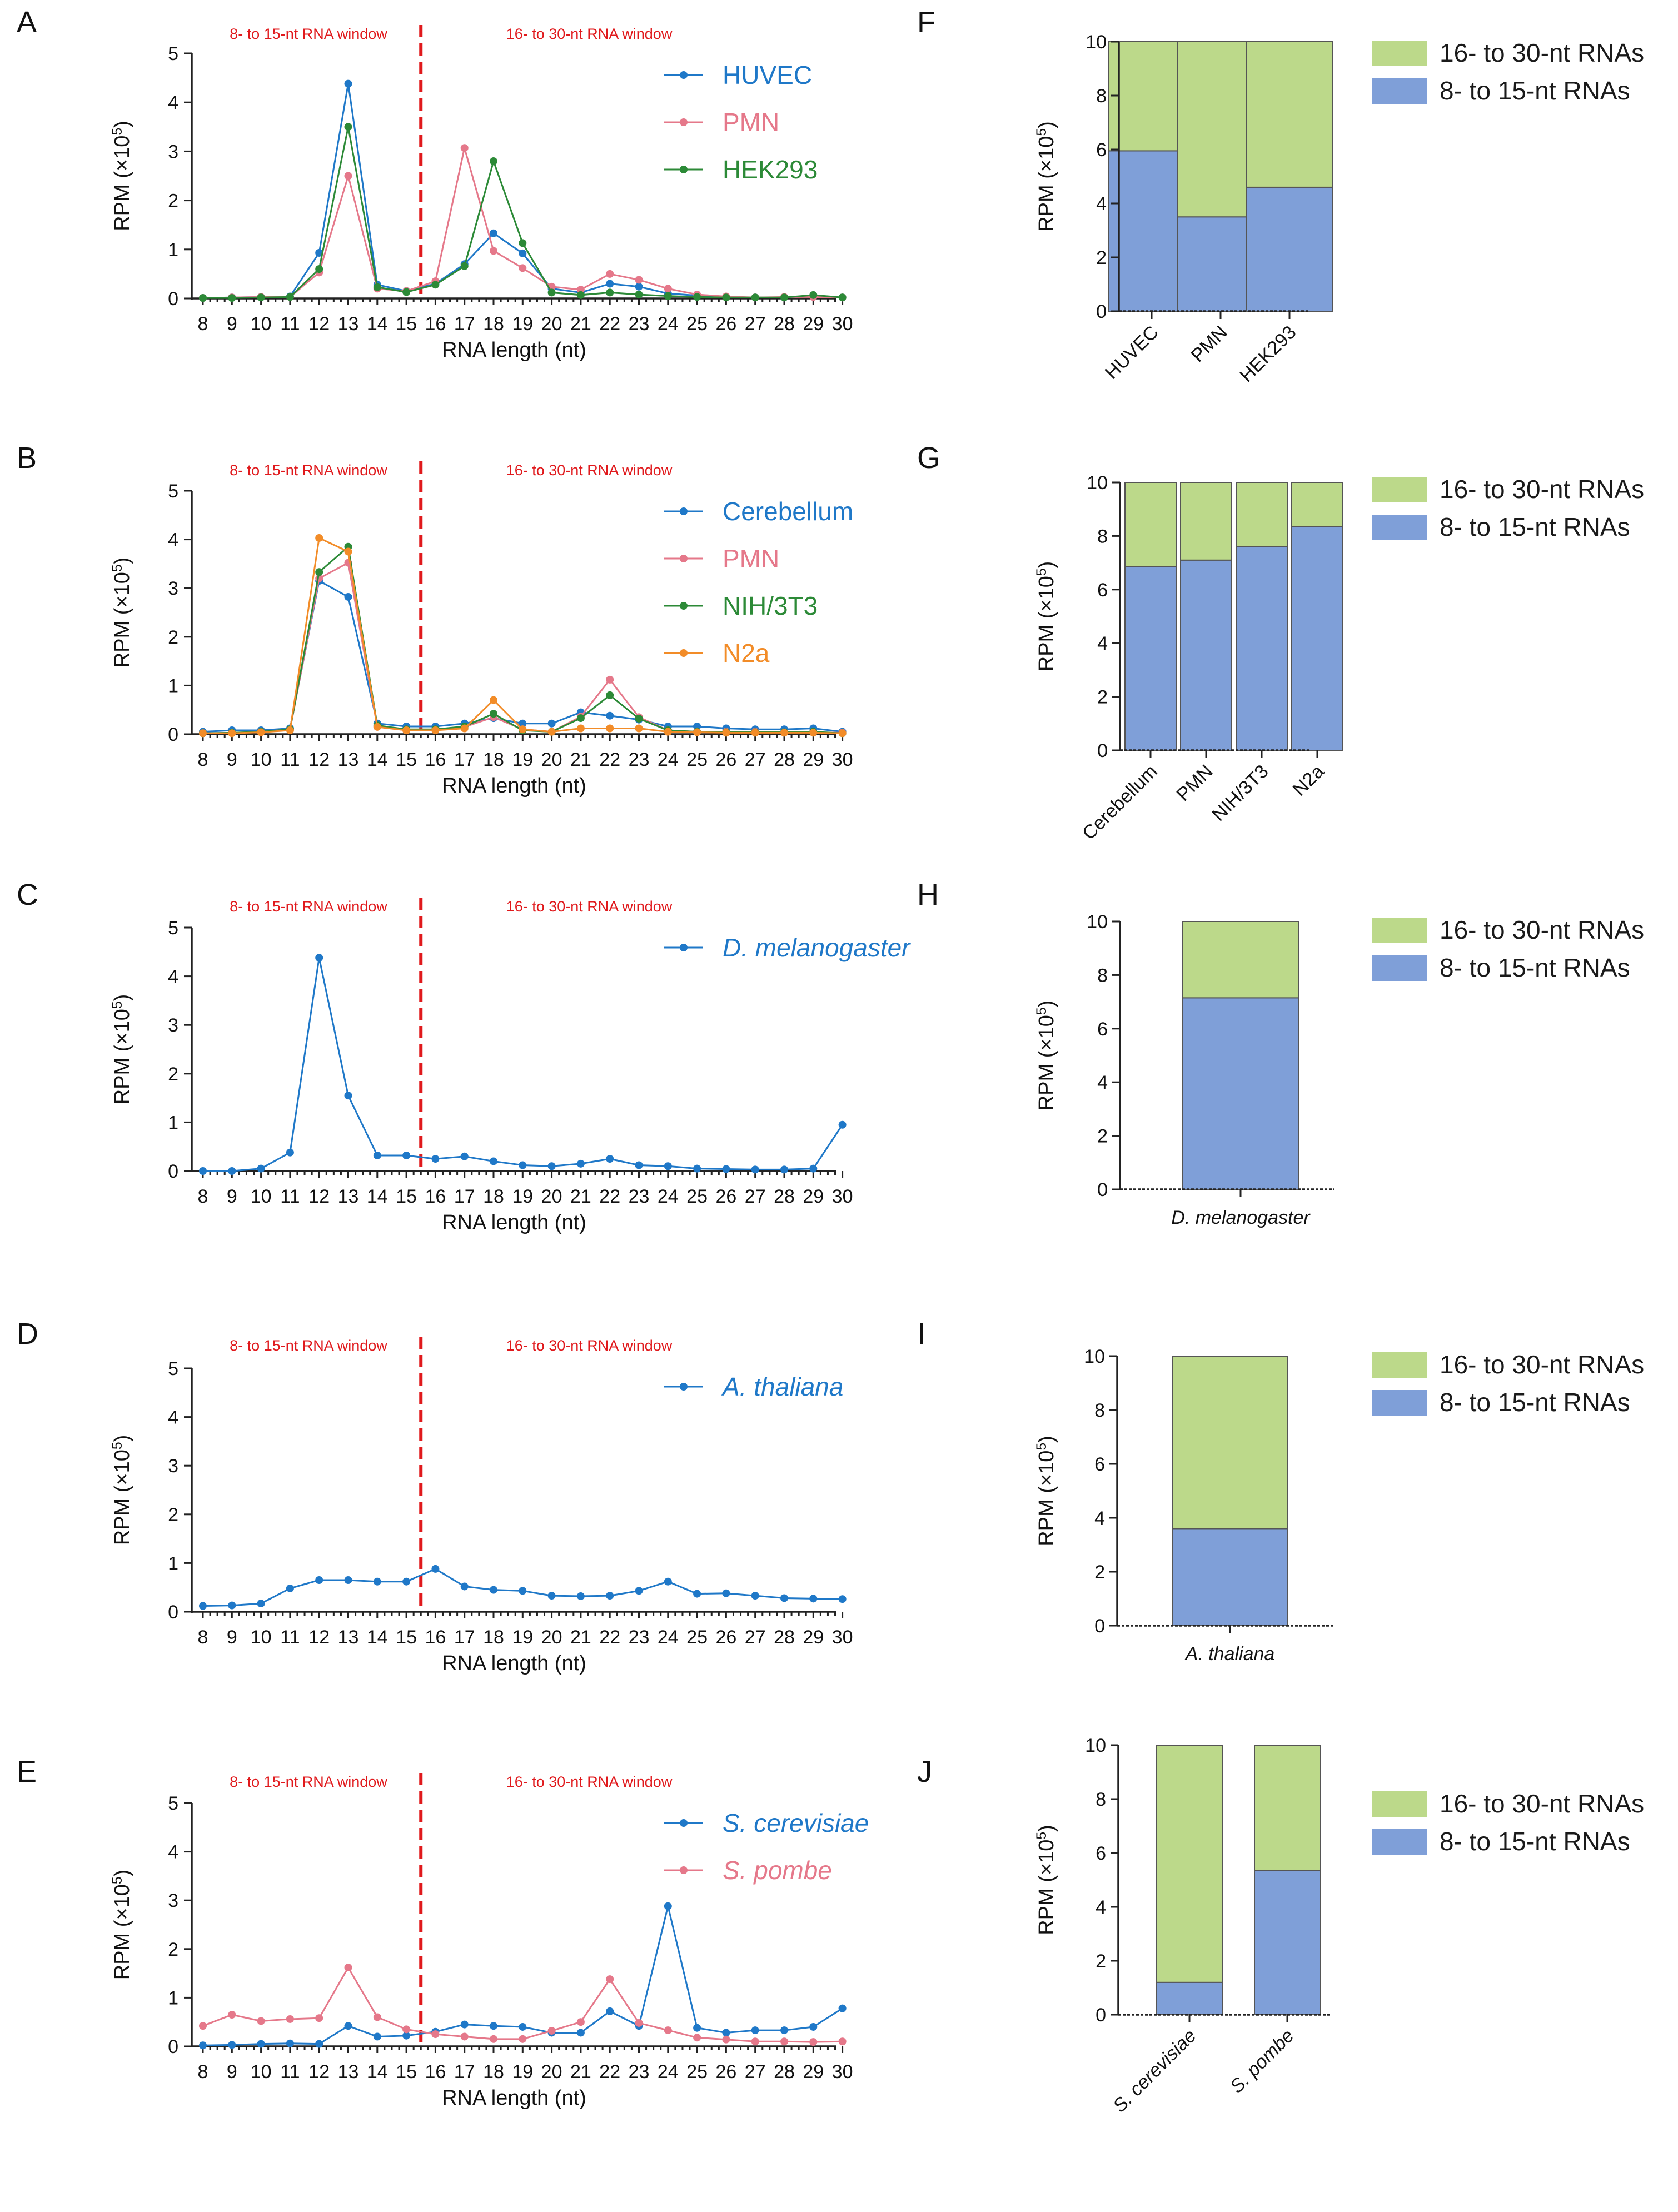  What do you see at coordinates (639, 760) in the screenshot?
I see `x-tick-label: 23` at bounding box center [639, 760].